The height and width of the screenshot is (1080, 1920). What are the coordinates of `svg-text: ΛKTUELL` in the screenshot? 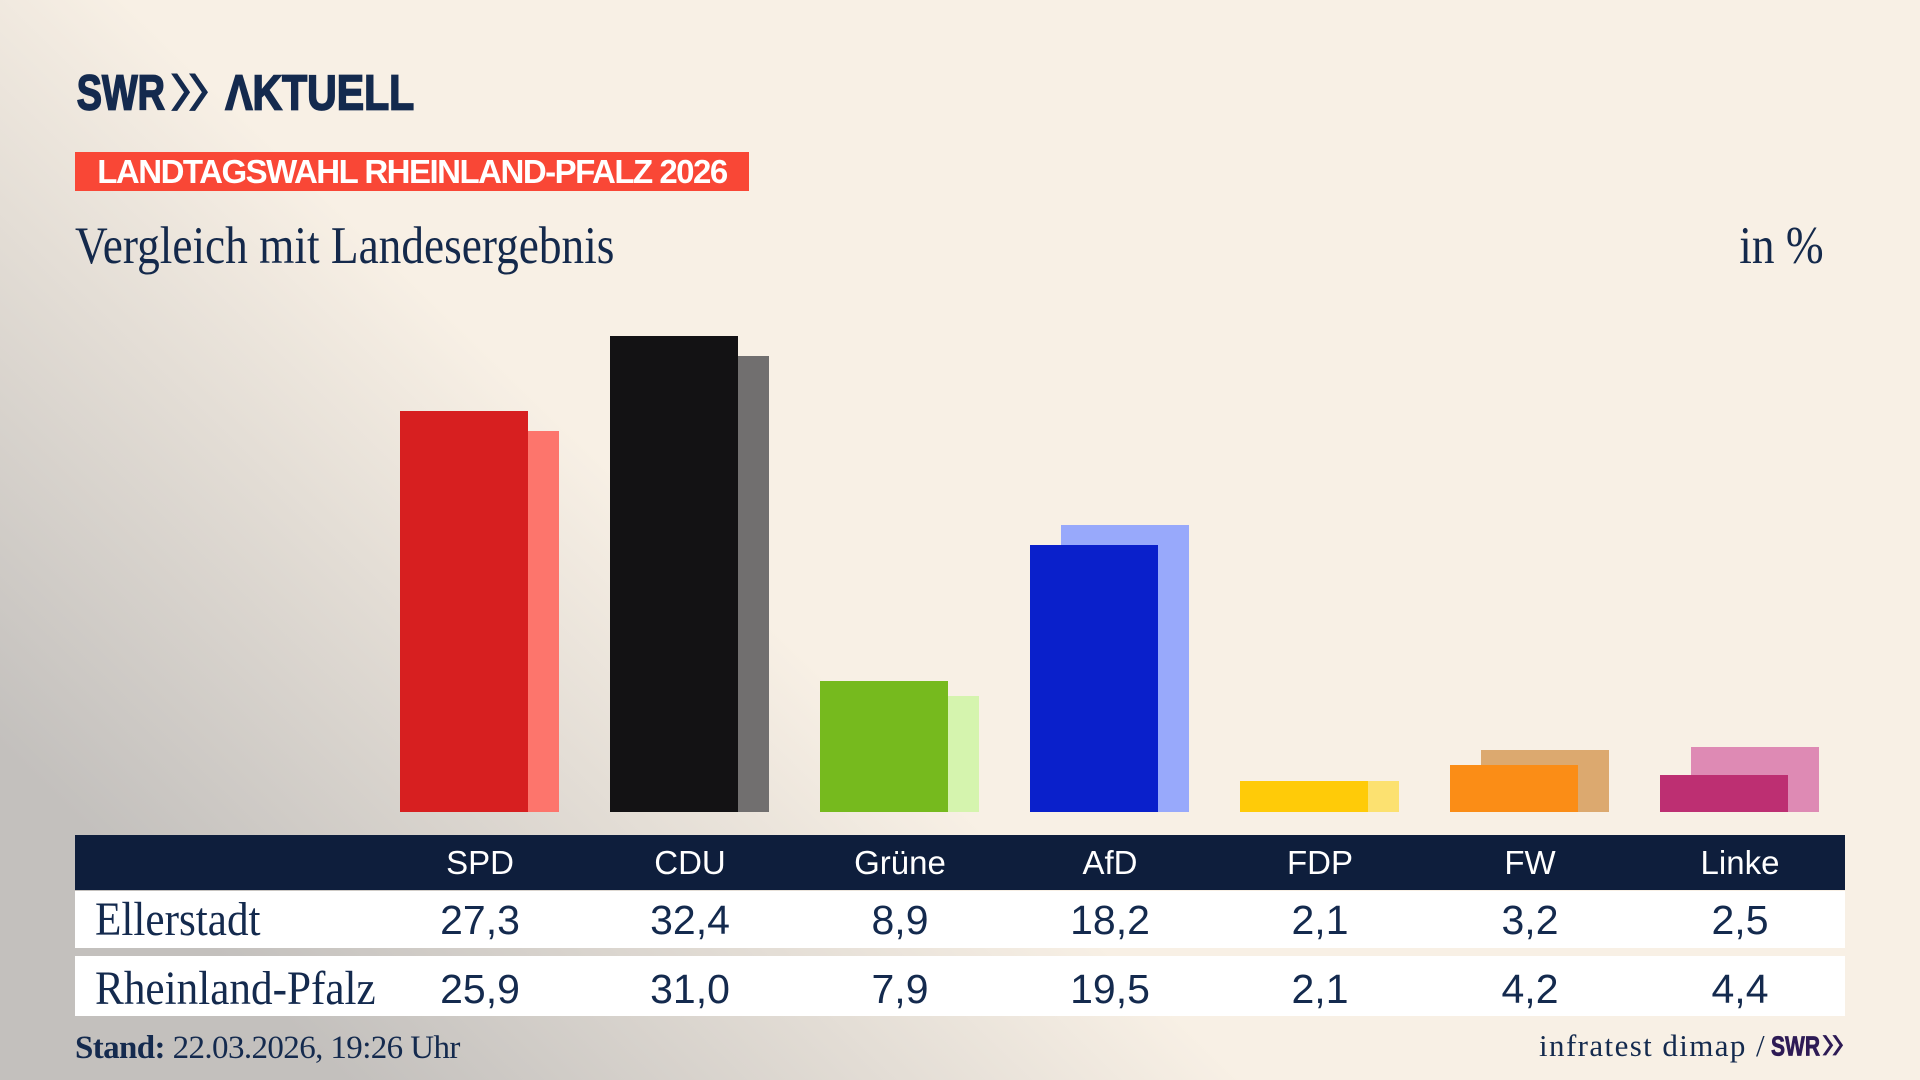 It's located at (319, 92).